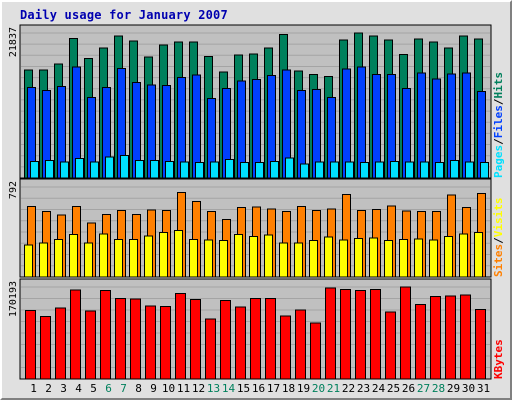 This screenshot has width=512, height=400. What do you see at coordinates (33, 388) in the screenshot?
I see `x-tick-label-day-1: 1` at bounding box center [33, 388].